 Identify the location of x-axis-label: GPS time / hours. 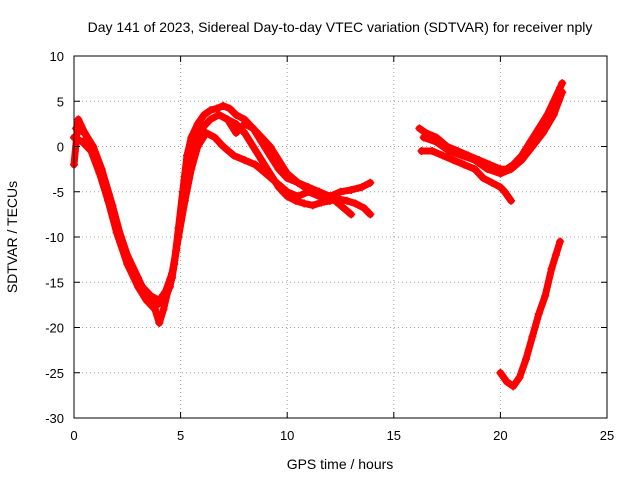
(340, 464).